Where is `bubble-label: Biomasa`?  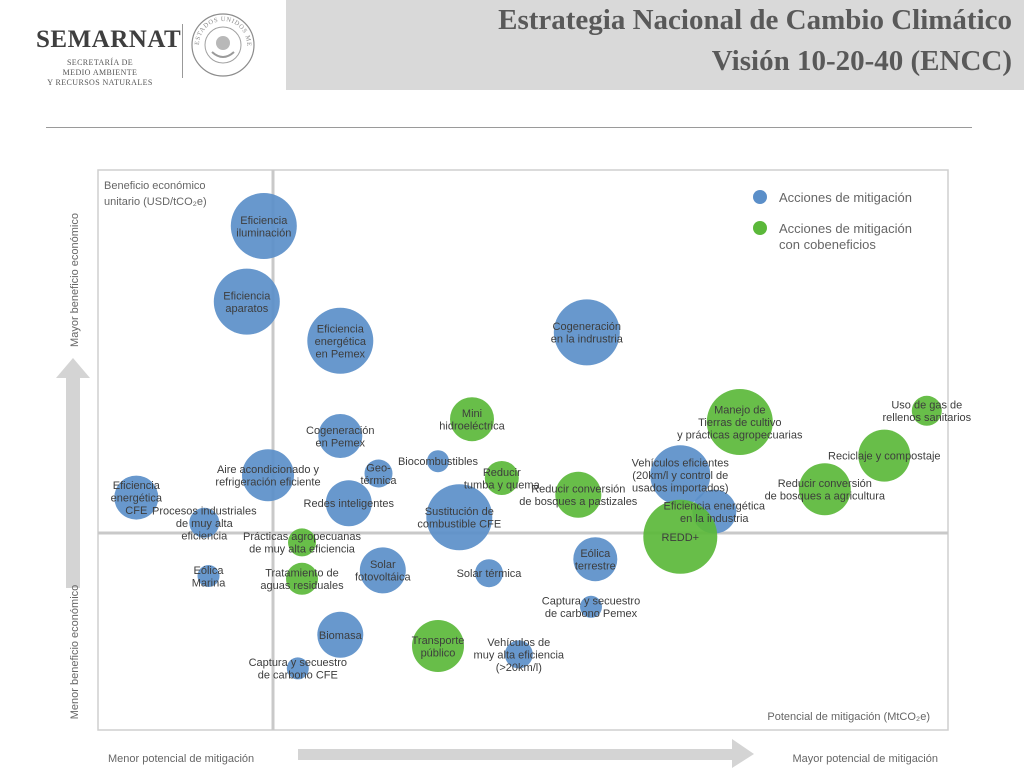
bubble-label: Biomasa is located at coordinates (341, 636).